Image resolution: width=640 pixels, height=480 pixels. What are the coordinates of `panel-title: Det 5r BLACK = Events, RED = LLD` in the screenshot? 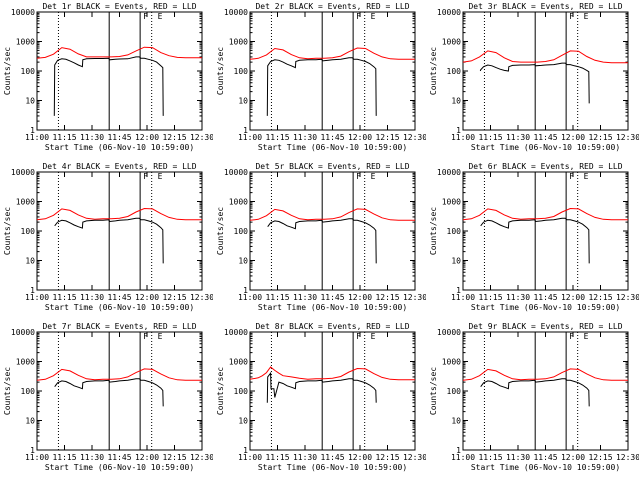 It's located at (332, 166).